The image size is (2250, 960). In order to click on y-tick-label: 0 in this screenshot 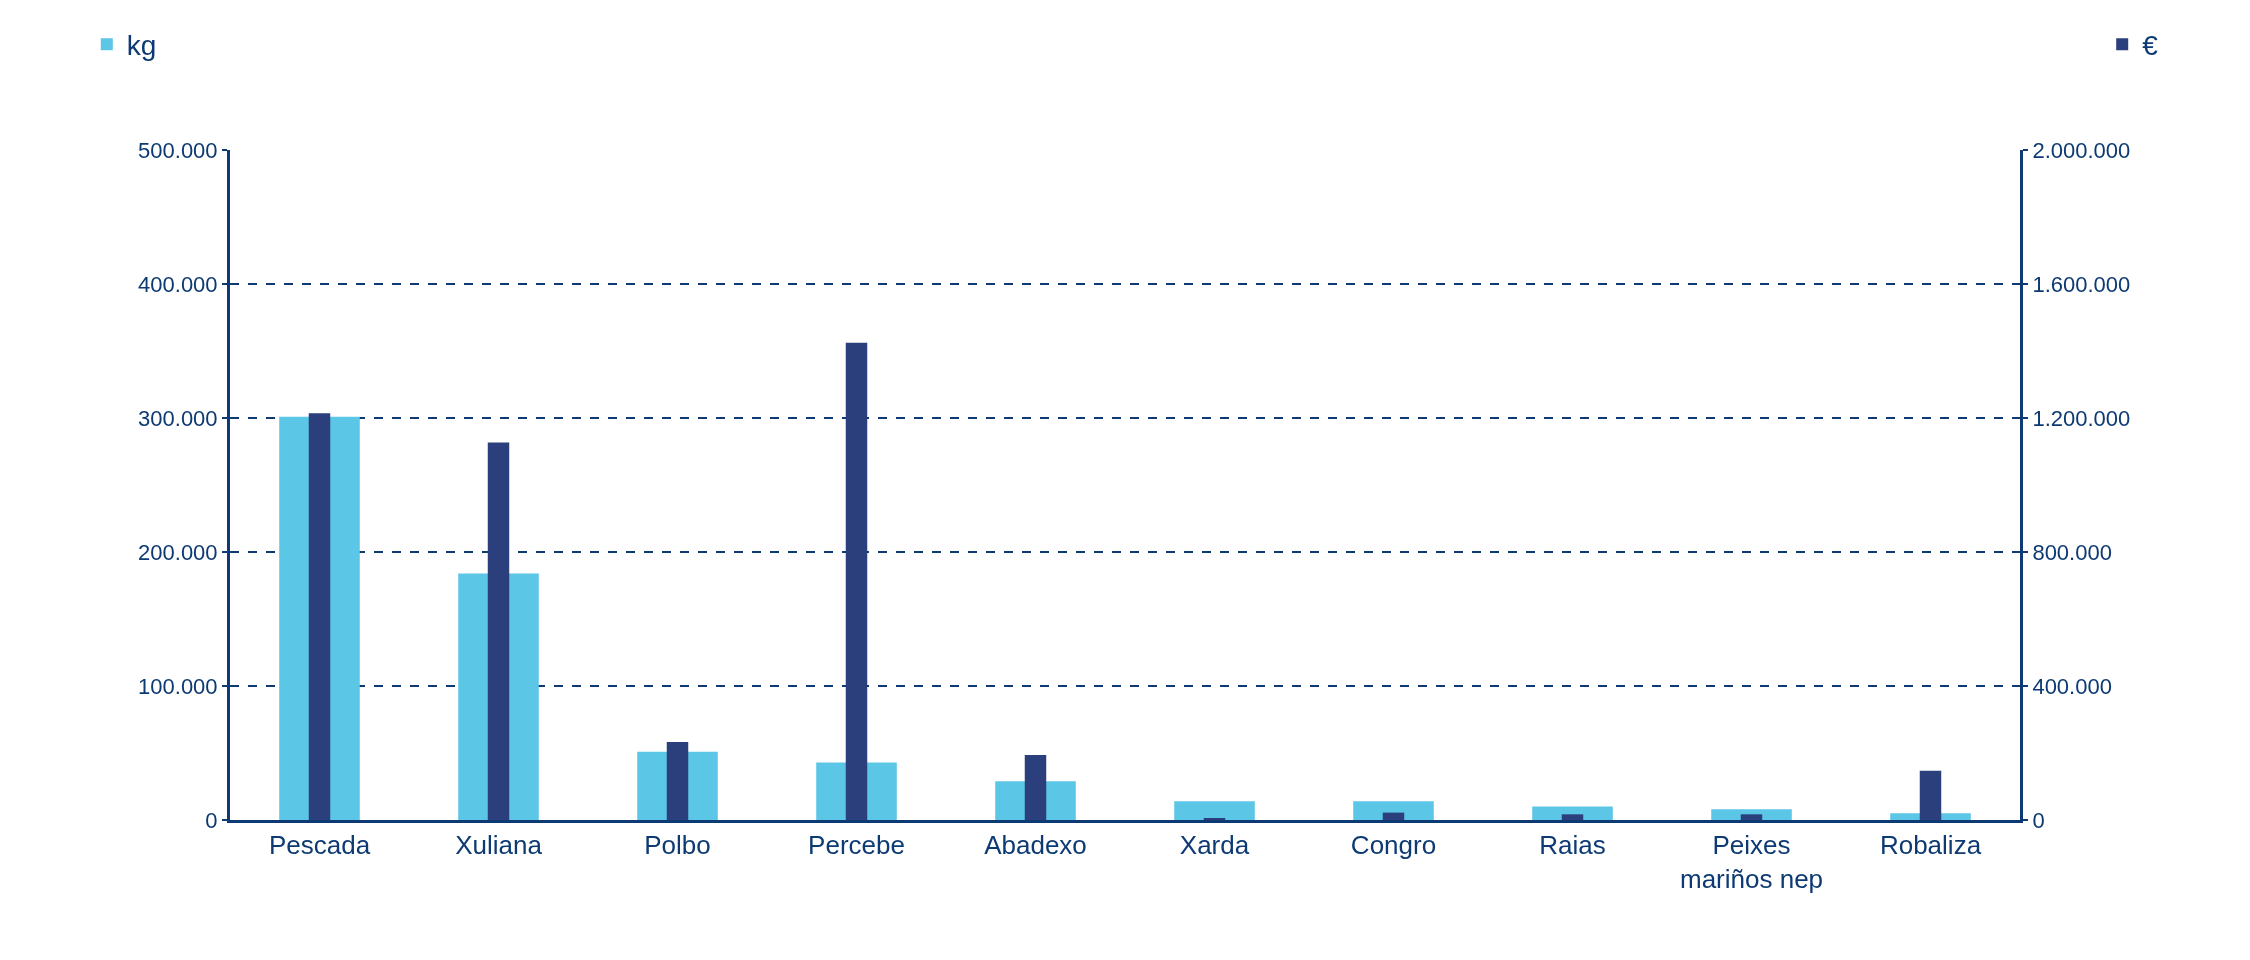, I will do `click(211, 820)`.